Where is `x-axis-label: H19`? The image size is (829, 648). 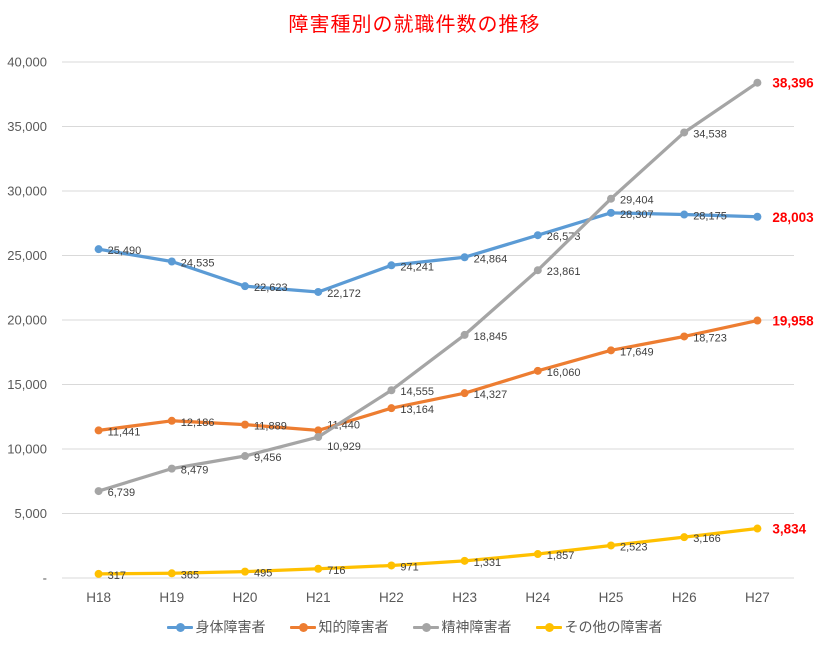 x-axis-label: H19 is located at coordinates (171, 597).